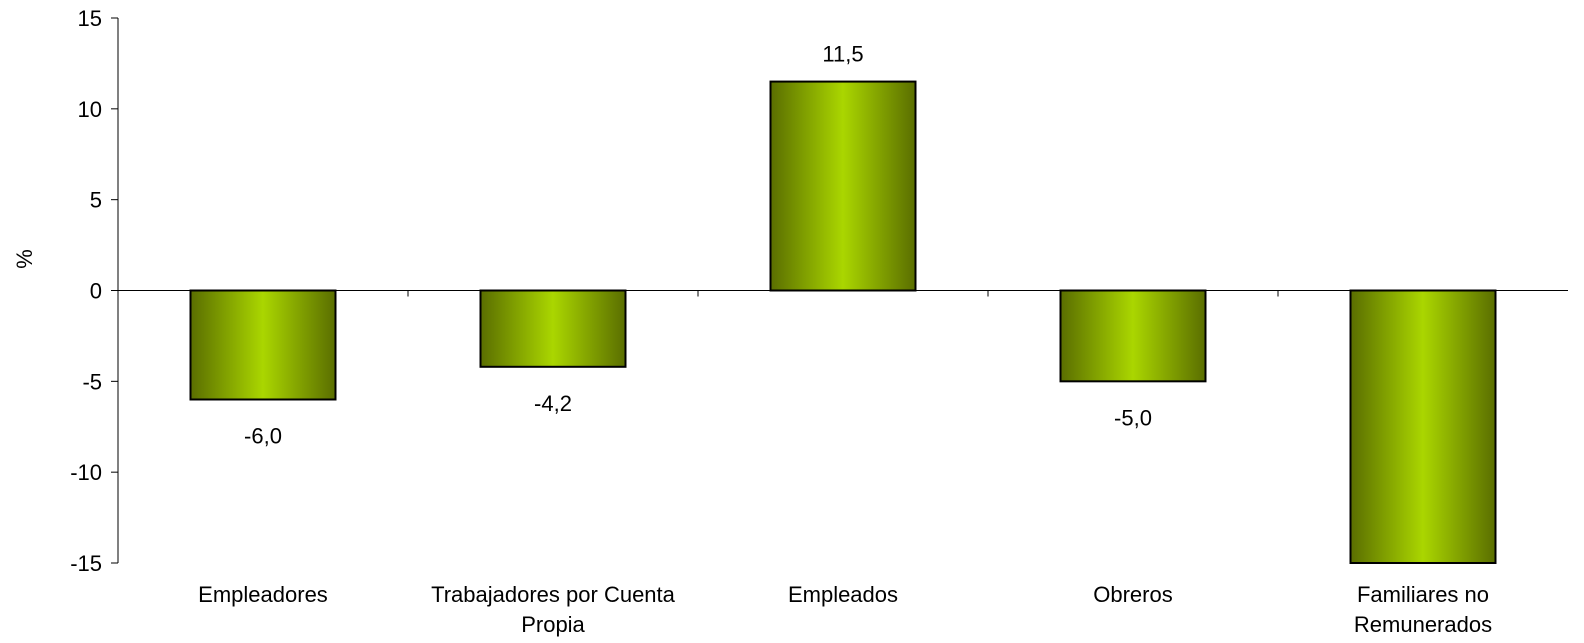  I want to click on y-tick-label: -15, so click(86, 563).